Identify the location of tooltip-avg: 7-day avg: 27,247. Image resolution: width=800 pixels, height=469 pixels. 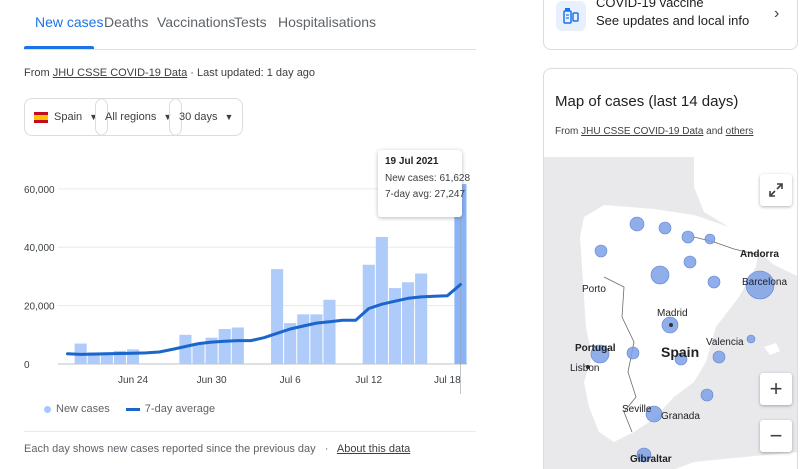
(425, 194).